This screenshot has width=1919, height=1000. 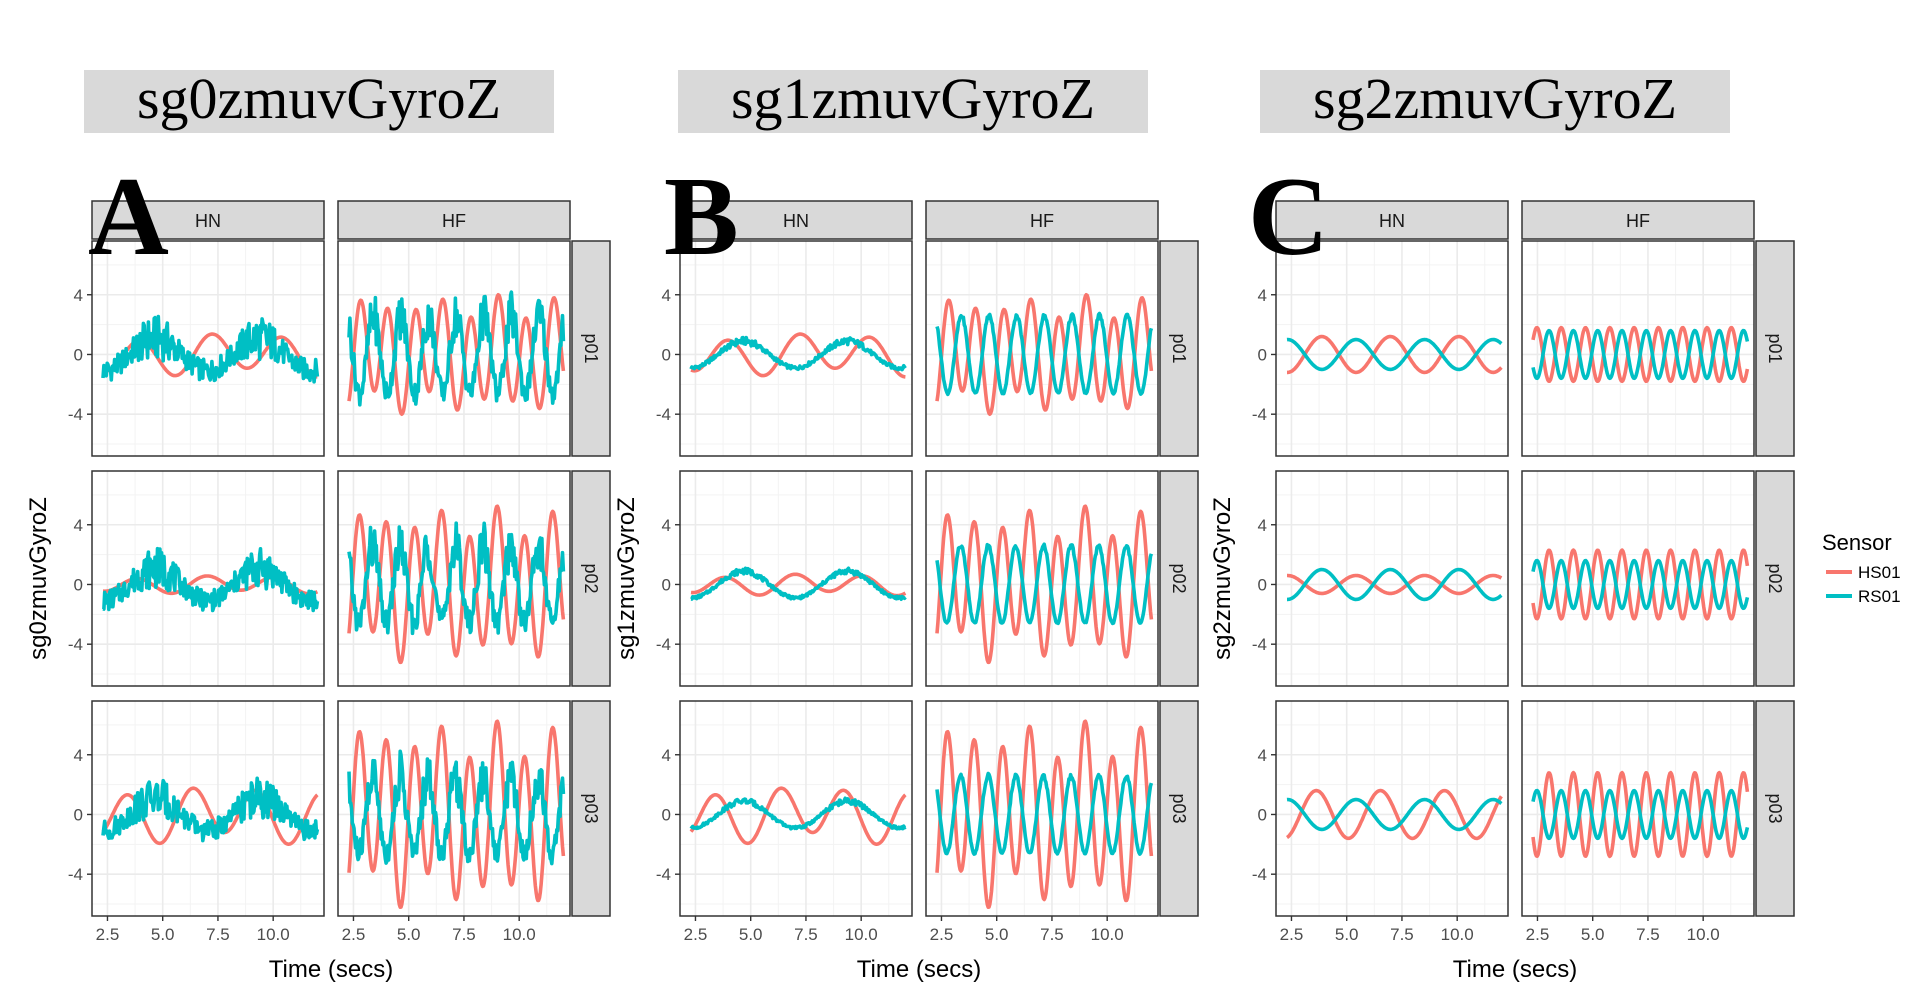 What do you see at coordinates (1879, 572) in the screenshot?
I see `legend-label-hs01: HS01` at bounding box center [1879, 572].